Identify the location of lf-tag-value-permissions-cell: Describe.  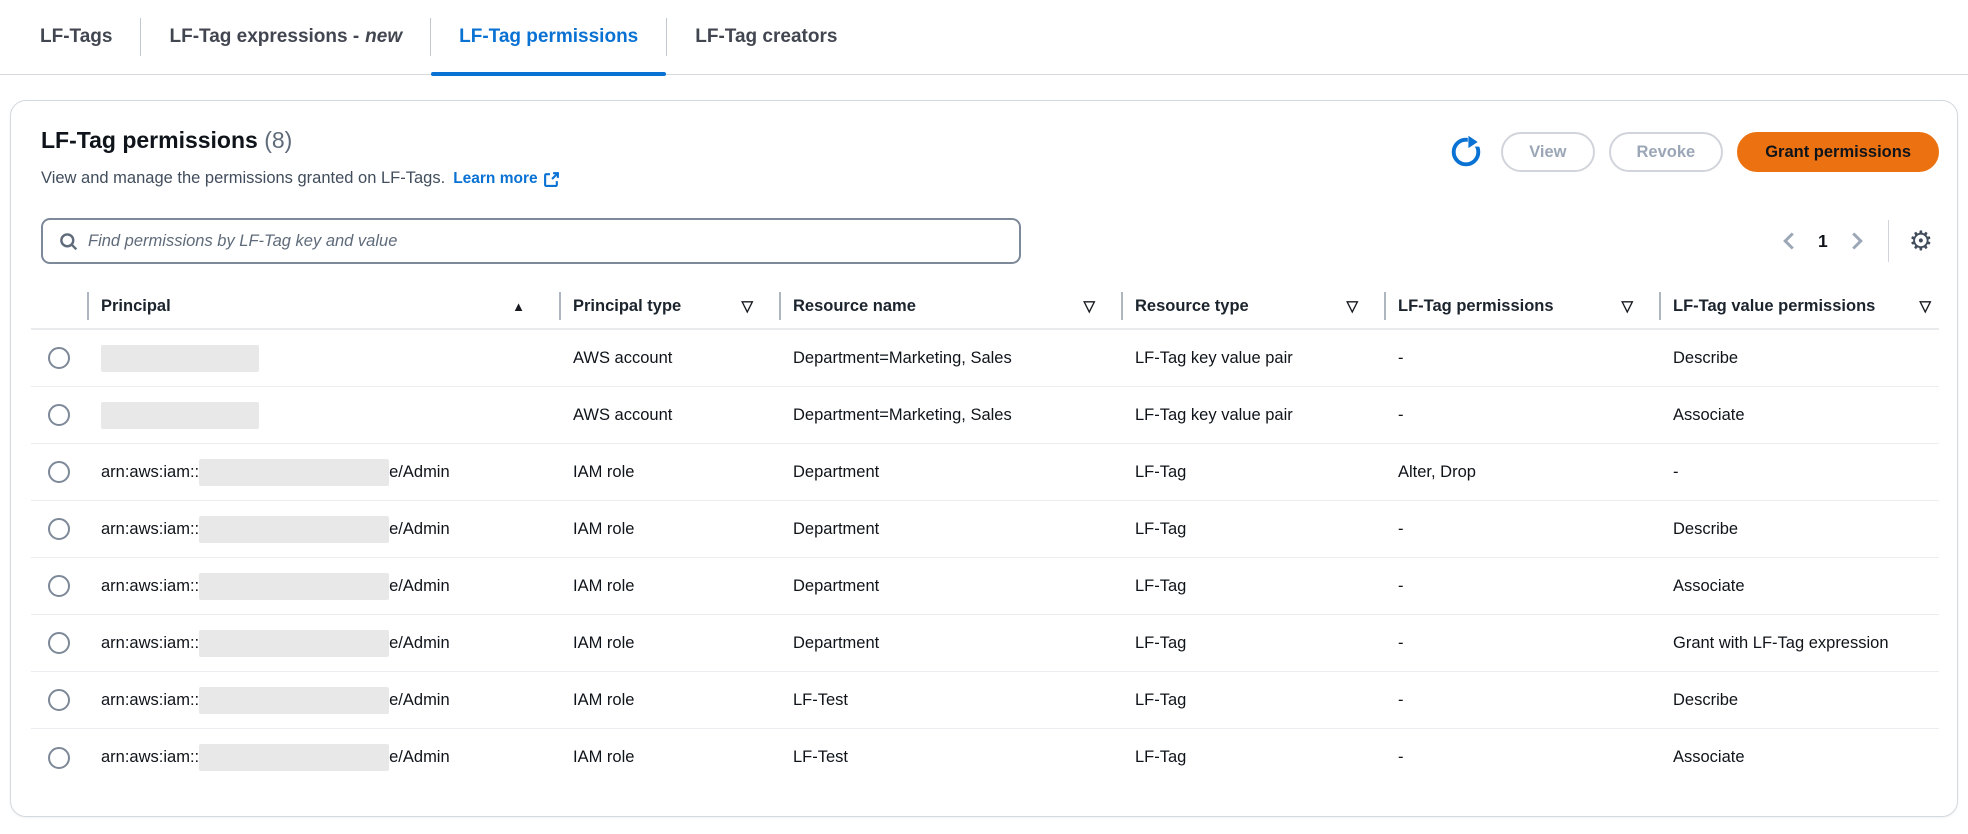
(1706, 699).